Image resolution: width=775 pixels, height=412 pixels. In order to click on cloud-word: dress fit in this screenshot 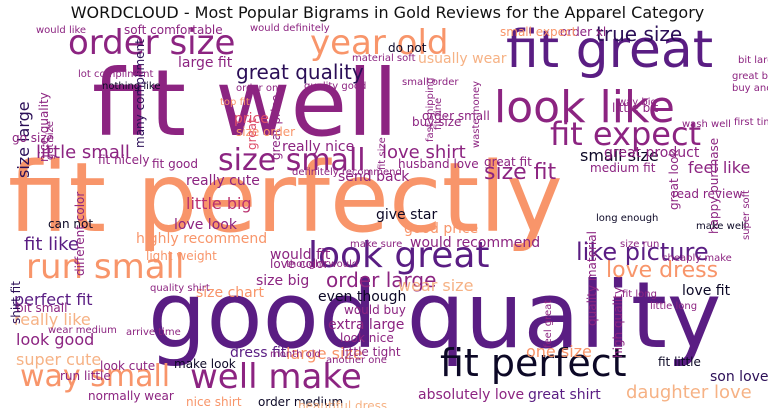, I will do `click(258, 353)`.